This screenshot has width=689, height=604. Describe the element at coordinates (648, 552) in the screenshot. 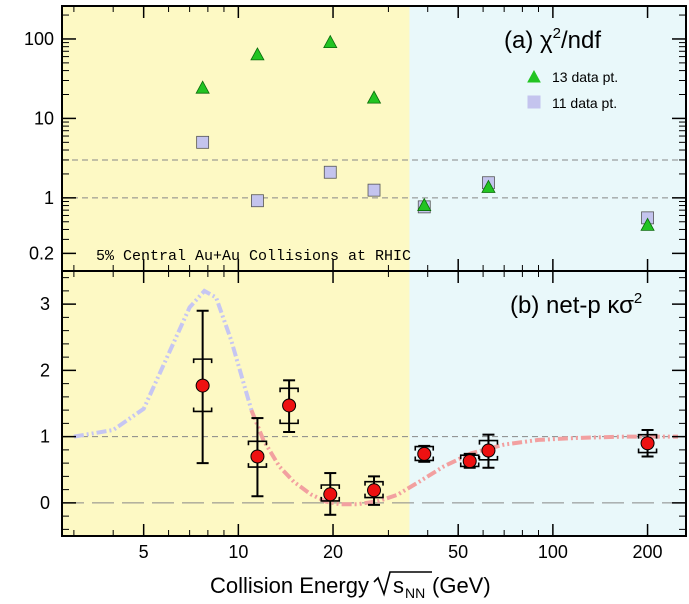

I see `x-tick-label: 200` at that location.